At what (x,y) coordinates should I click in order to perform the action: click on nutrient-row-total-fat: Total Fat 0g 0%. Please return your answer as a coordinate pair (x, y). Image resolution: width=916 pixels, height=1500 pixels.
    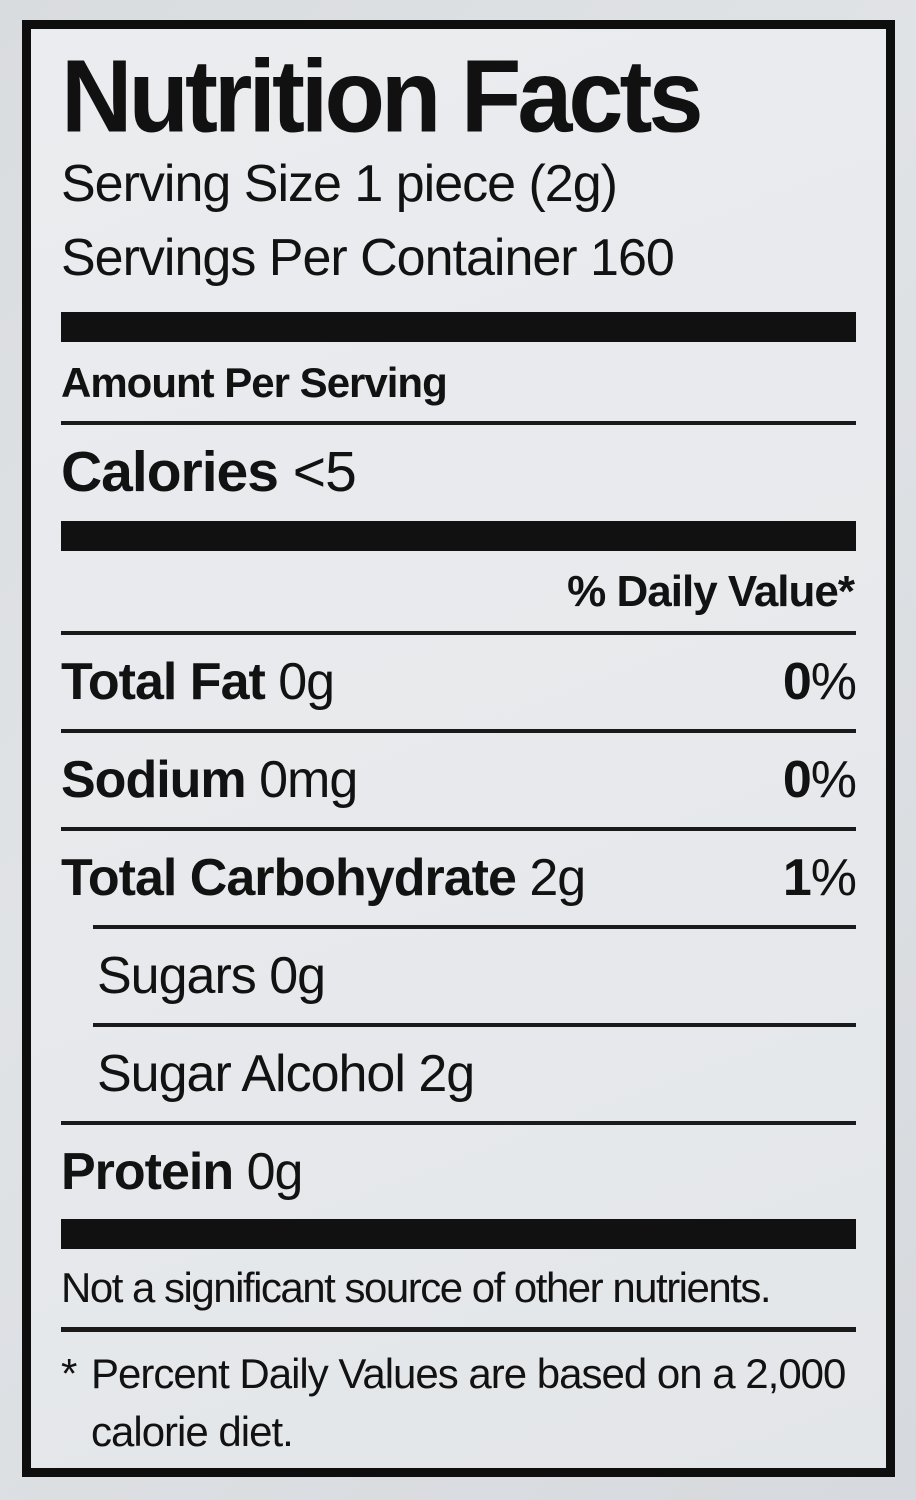
    Looking at the image, I should click on (459, 682).